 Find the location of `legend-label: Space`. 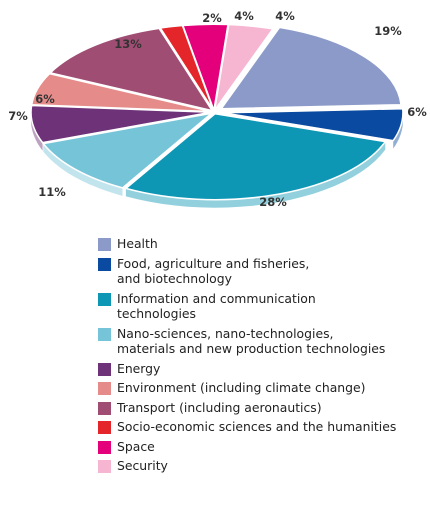

legend-label: Space is located at coordinates (136, 446).